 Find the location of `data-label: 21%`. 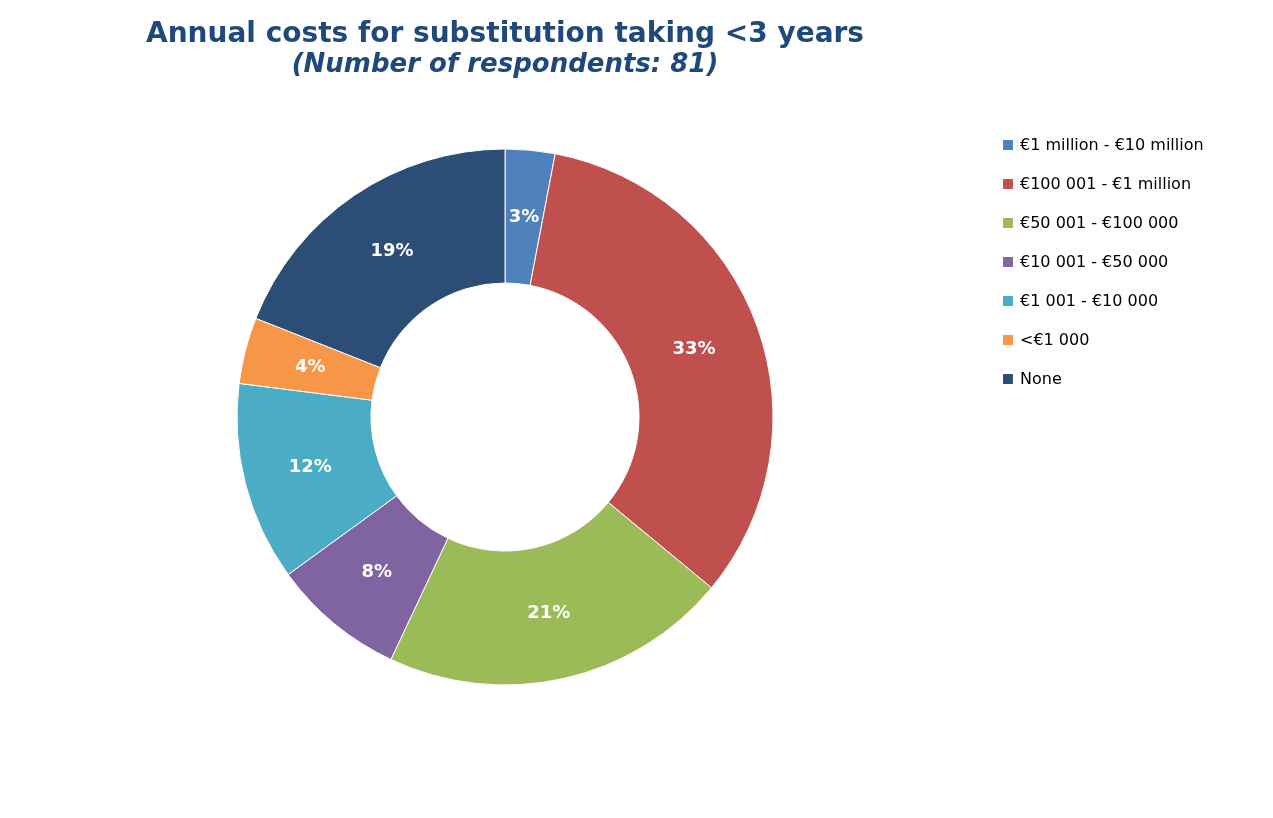

data-label: 21% is located at coordinates (549, 612).